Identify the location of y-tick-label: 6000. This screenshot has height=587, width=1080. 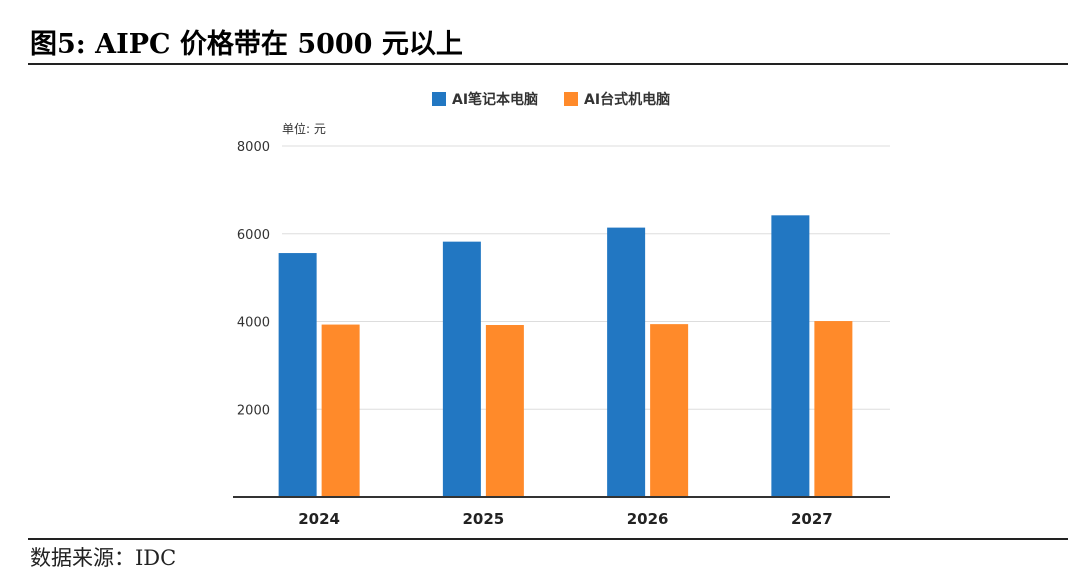
(253, 235).